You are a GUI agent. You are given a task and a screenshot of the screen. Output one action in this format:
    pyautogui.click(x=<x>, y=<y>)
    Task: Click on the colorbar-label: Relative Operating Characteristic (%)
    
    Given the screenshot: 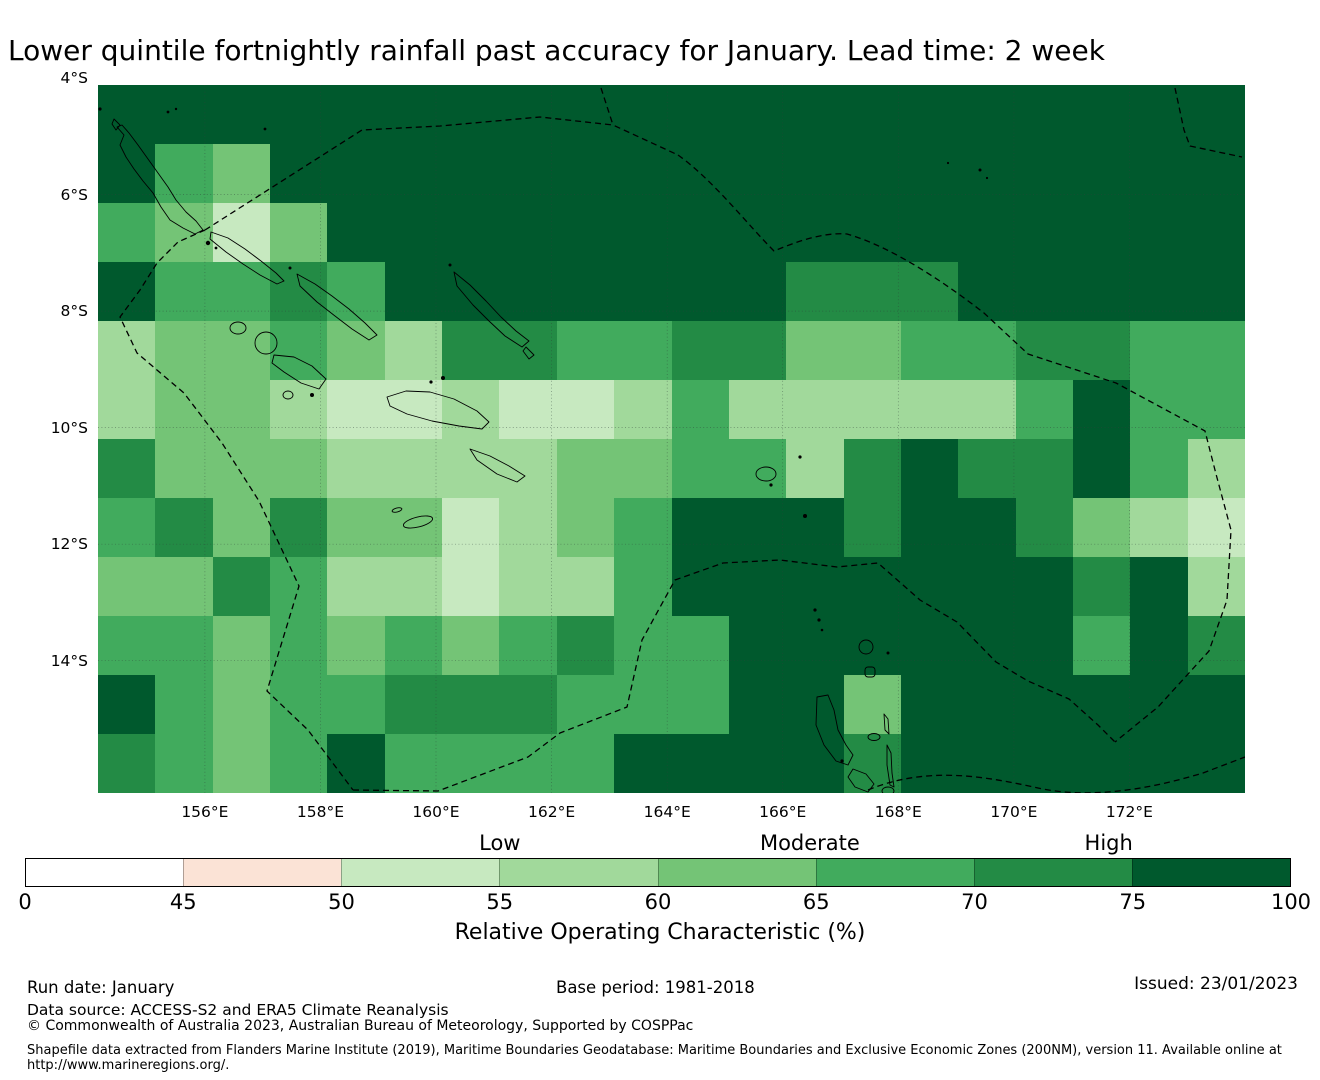 What is the action you would take?
    pyautogui.click(x=660, y=932)
    